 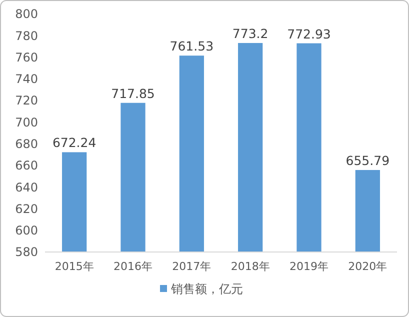 What do you see at coordinates (74, 266) in the screenshot?
I see `x-tick-label: 2015年` at bounding box center [74, 266].